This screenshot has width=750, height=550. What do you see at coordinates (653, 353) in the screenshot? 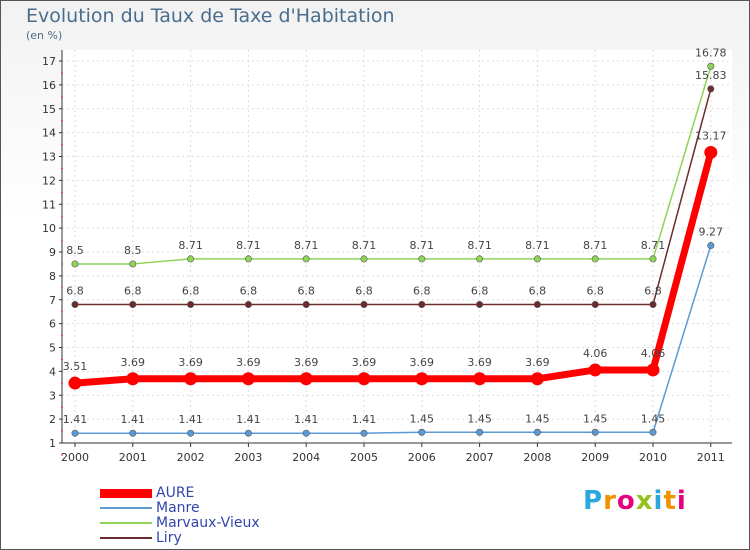
I see `data-label-aure: 4.06` at bounding box center [653, 353].